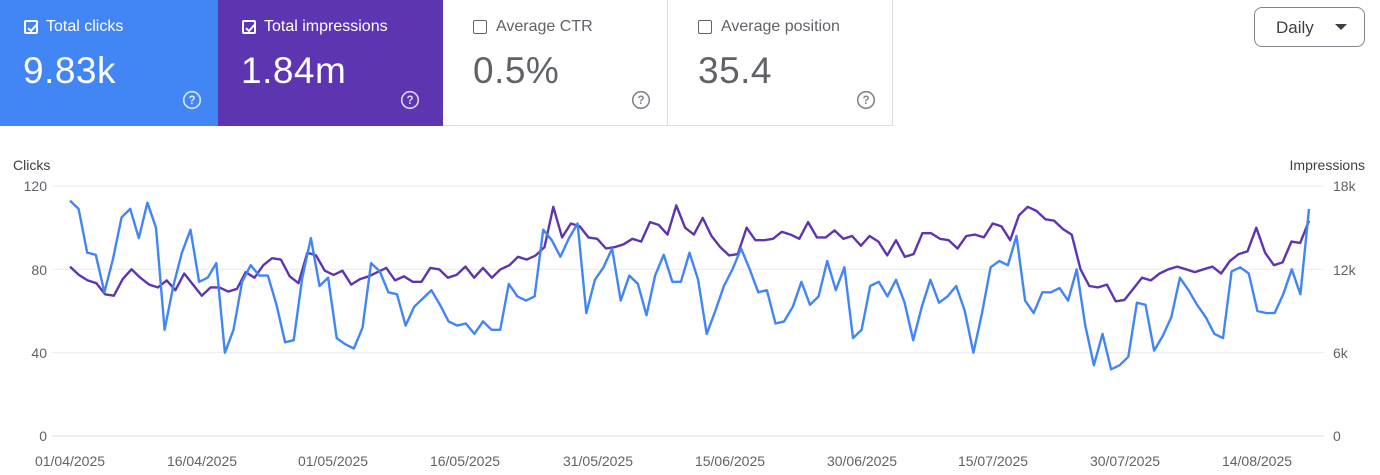 This screenshot has width=1380, height=475. I want to click on metric-label: Total impressions, so click(326, 26).